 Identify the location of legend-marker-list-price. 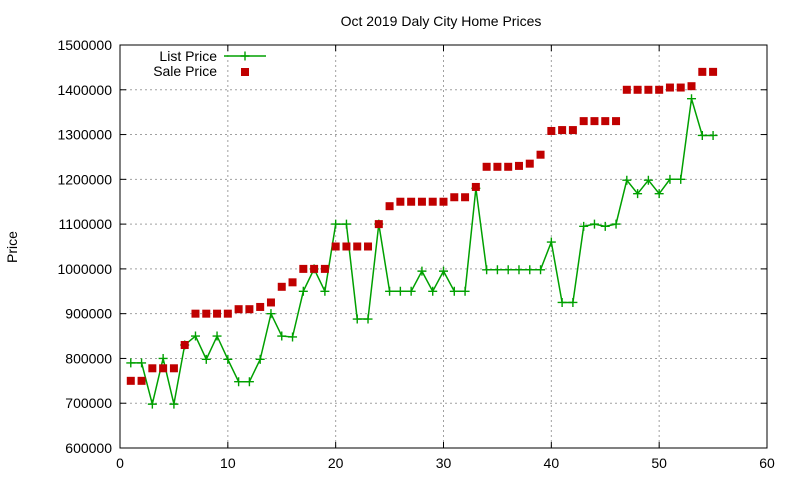
(245, 56).